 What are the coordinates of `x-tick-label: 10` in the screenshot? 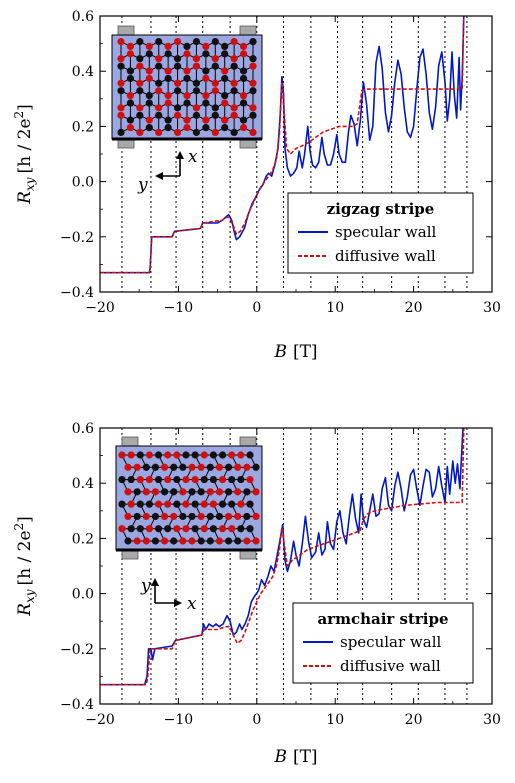 It's located at (335, 720).